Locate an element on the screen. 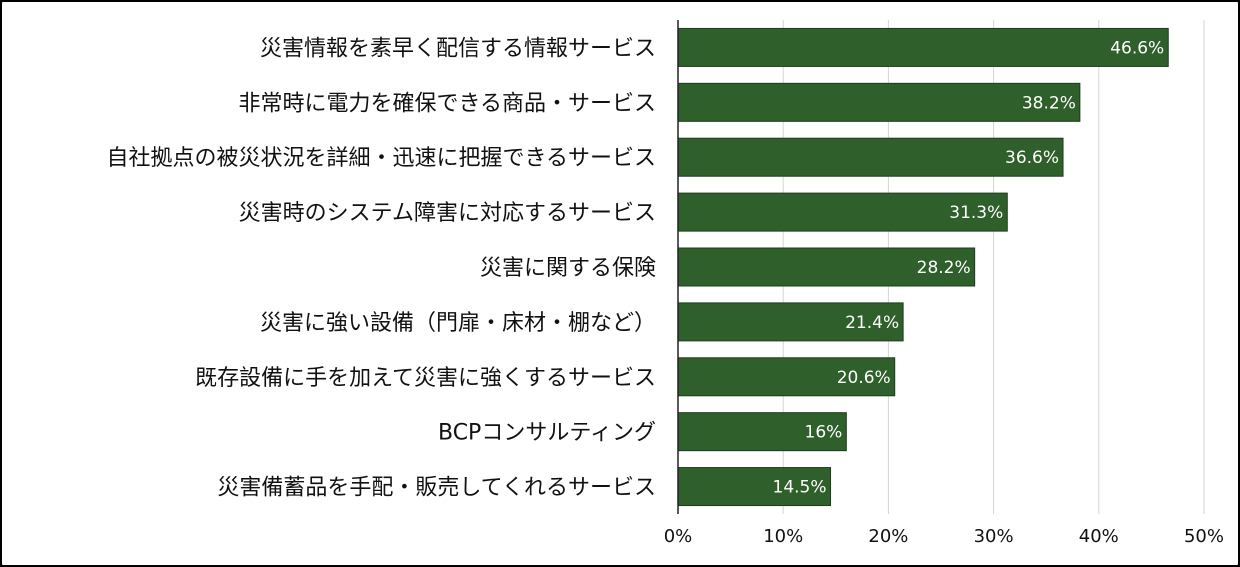  value-label: 36.6% is located at coordinates (1032, 158).